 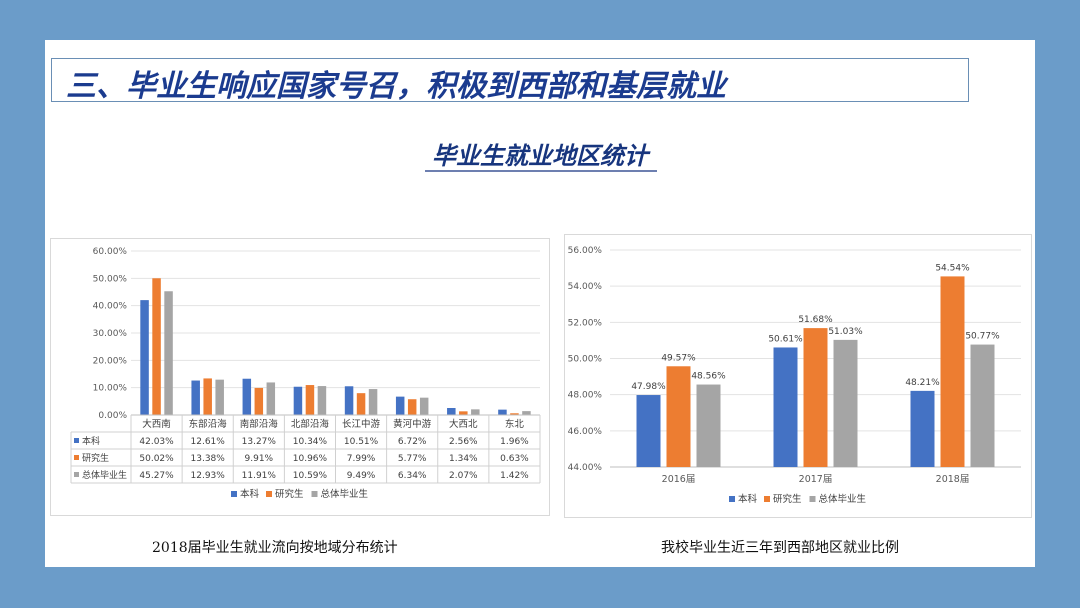 What do you see at coordinates (708, 425) in the screenshot?
I see `bar-总体毕业生-2016届` at bounding box center [708, 425].